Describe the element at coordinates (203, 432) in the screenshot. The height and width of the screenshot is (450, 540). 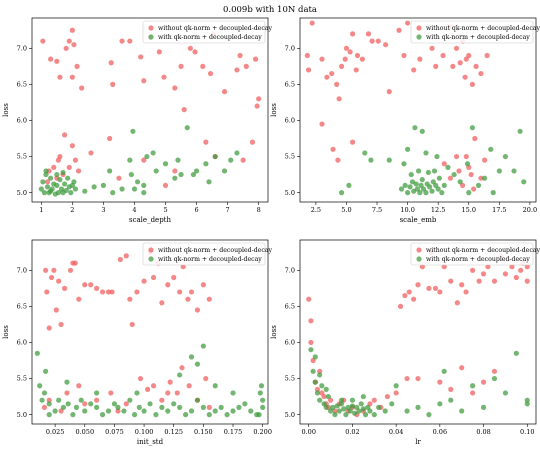
I see `chart2-x-tick-label: 0.150` at that location.